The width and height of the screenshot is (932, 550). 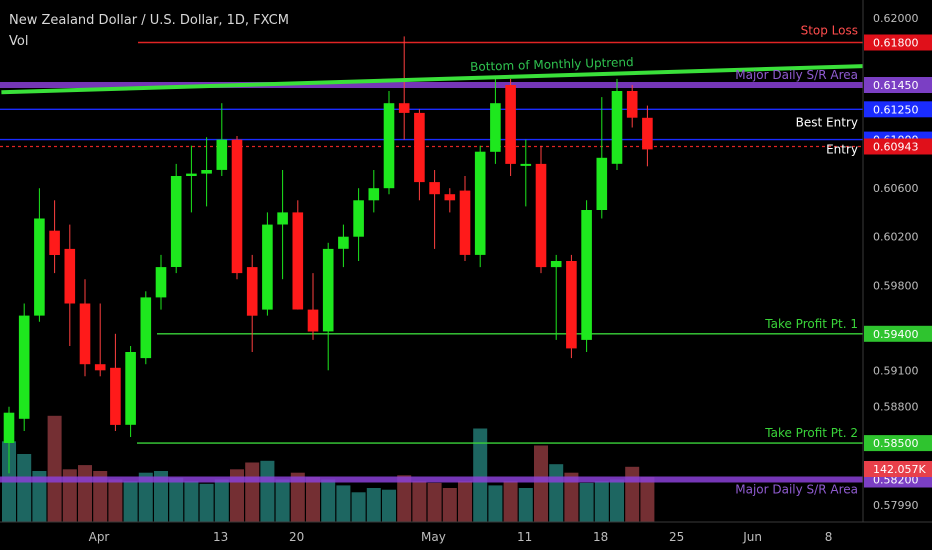 What do you see at coordinates (811, 433) in the screenshot?
I see `level-annotation: Take Profit Pt. 2` at bounding box center [811, 433].